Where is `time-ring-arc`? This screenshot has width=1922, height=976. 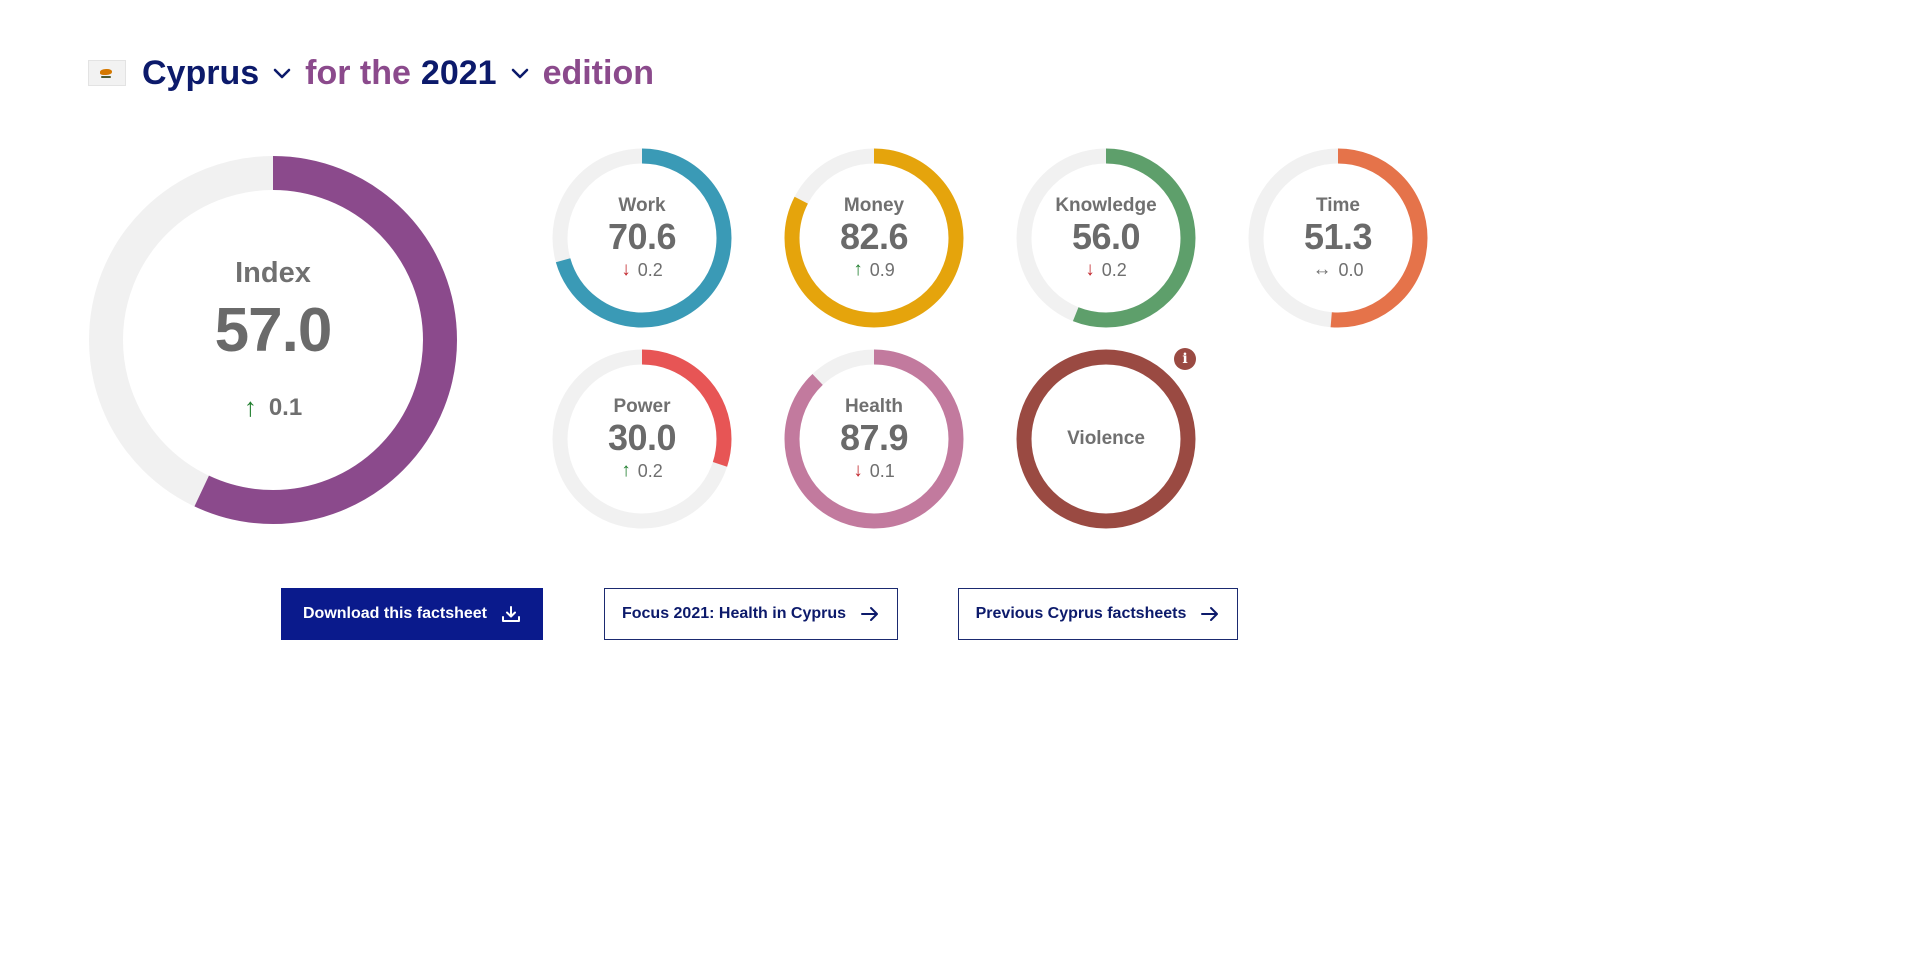
time-ring-arc is located at coordinates (1338, 238).